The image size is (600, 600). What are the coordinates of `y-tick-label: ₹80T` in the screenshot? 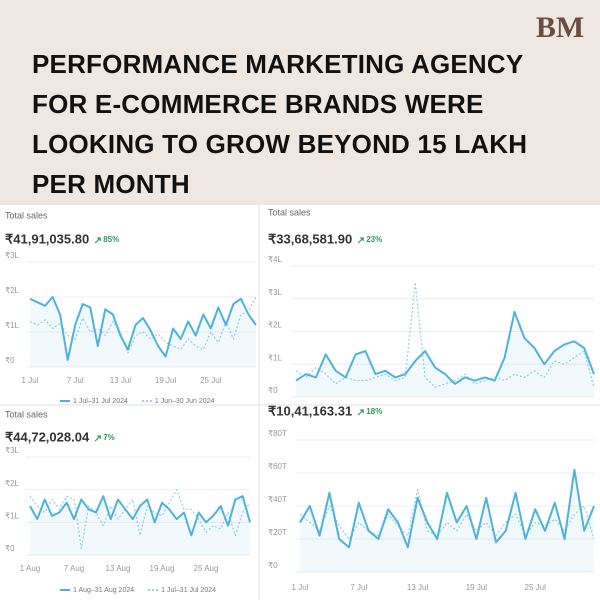 It's located at (277, 433).